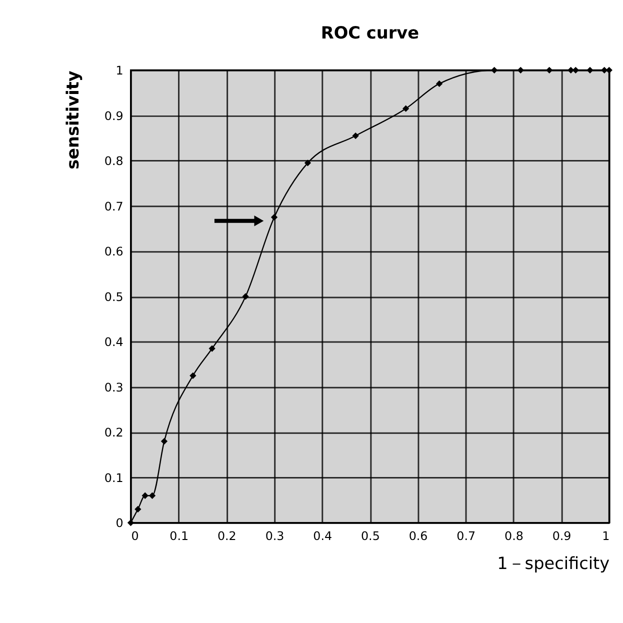  I want to click on y-tick-label: 0.2, so click(114, 433).